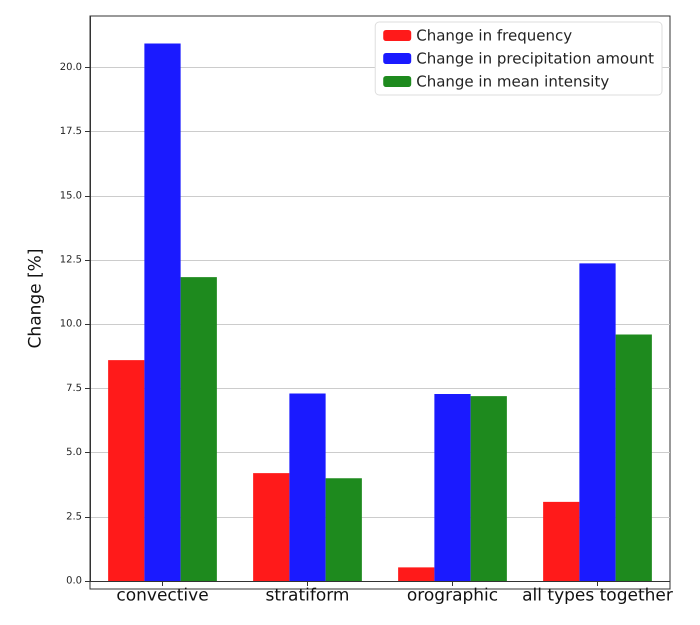  Describe the element at coordinates (74, 581) in the screenshot. I see `y-tick-label: 0.0` at that location.